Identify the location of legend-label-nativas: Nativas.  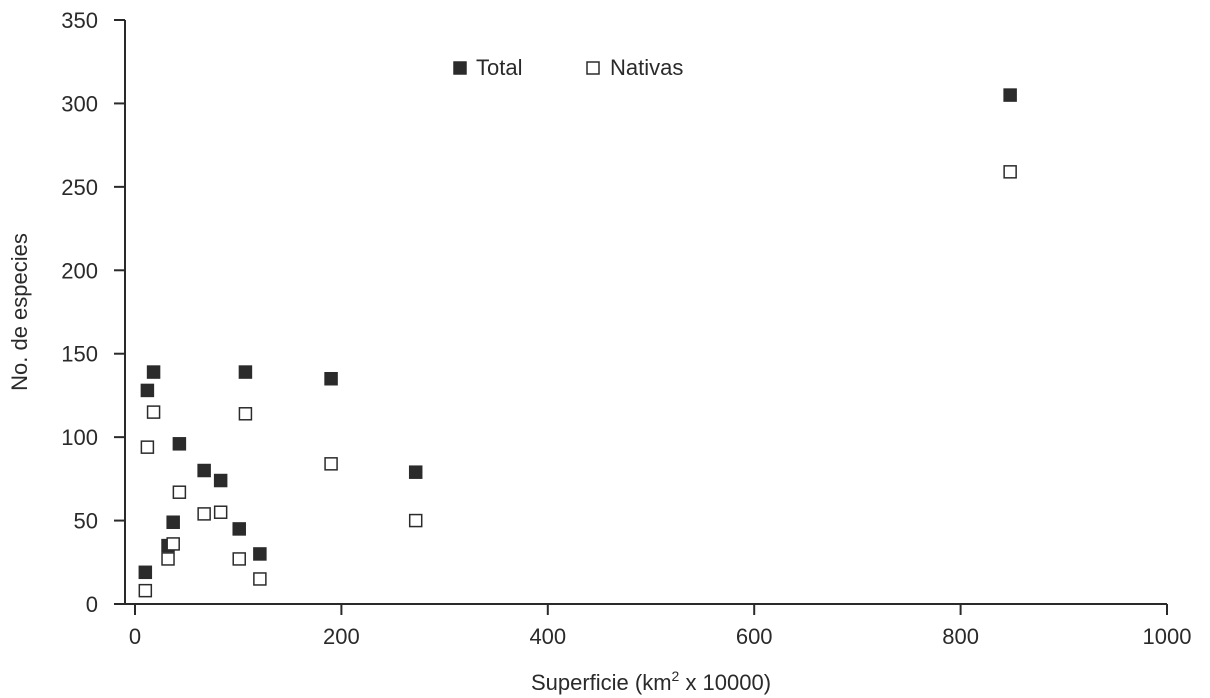
(646, 67).